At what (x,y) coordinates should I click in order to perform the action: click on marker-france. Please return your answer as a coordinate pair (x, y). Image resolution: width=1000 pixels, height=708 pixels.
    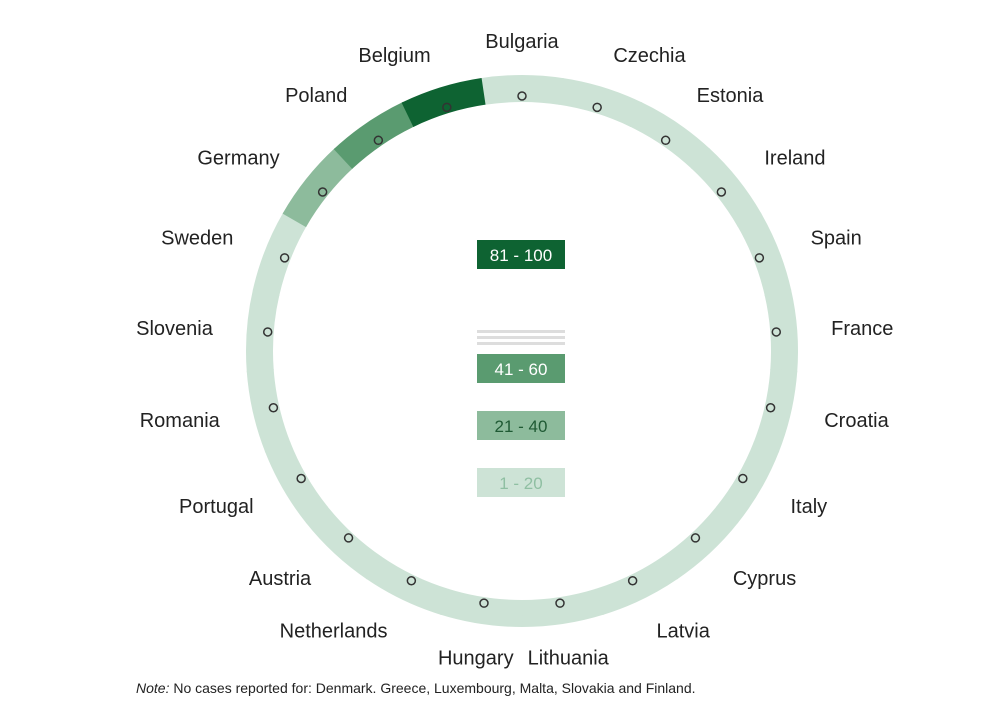
    Looking at the image, I should click on (776, 332).